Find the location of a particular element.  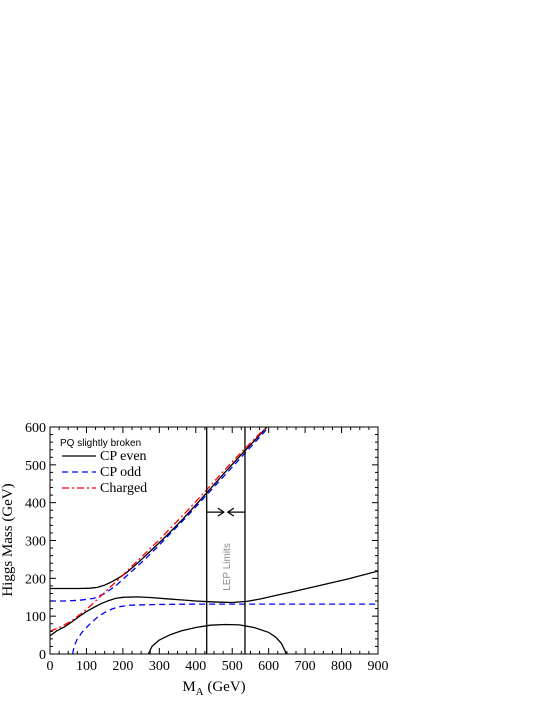

arrow-left-head is located at coordinates (230, 512).